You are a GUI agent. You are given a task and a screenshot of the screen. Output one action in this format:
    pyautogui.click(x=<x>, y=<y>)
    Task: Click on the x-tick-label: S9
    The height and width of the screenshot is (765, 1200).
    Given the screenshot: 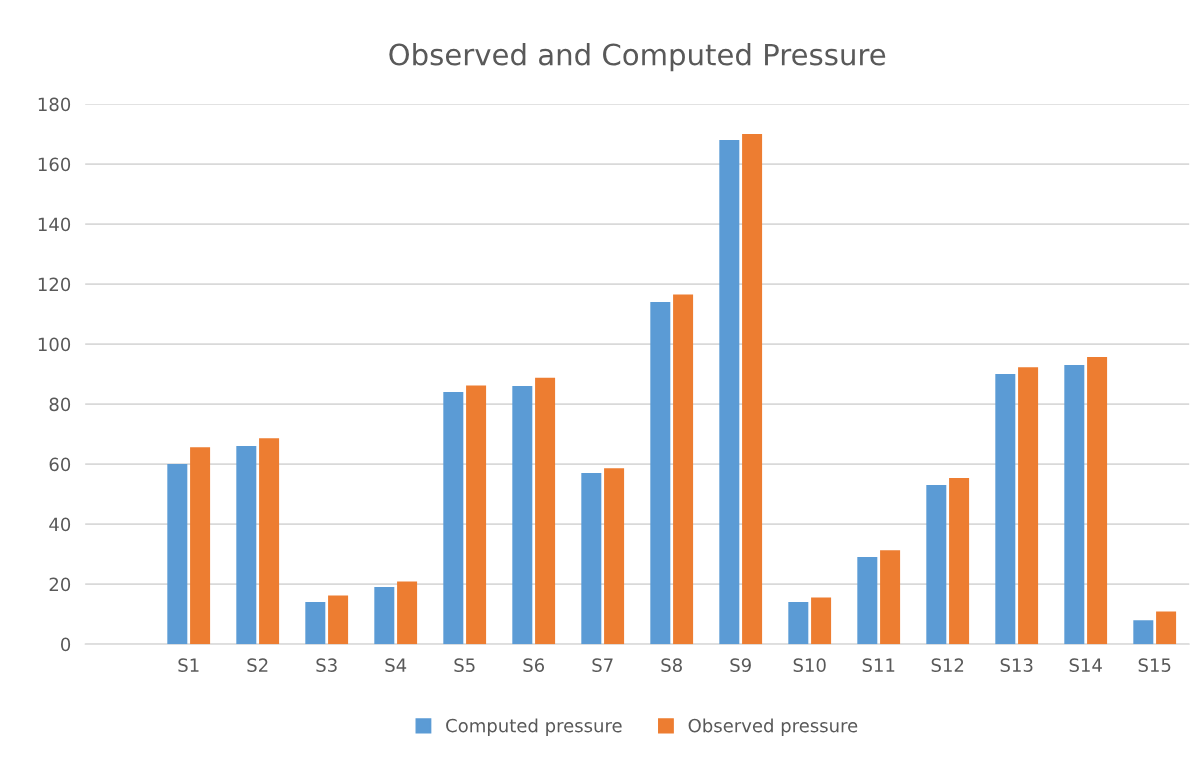 What is the action you would take?
    pyautogui.click(x=740, y=665)
    